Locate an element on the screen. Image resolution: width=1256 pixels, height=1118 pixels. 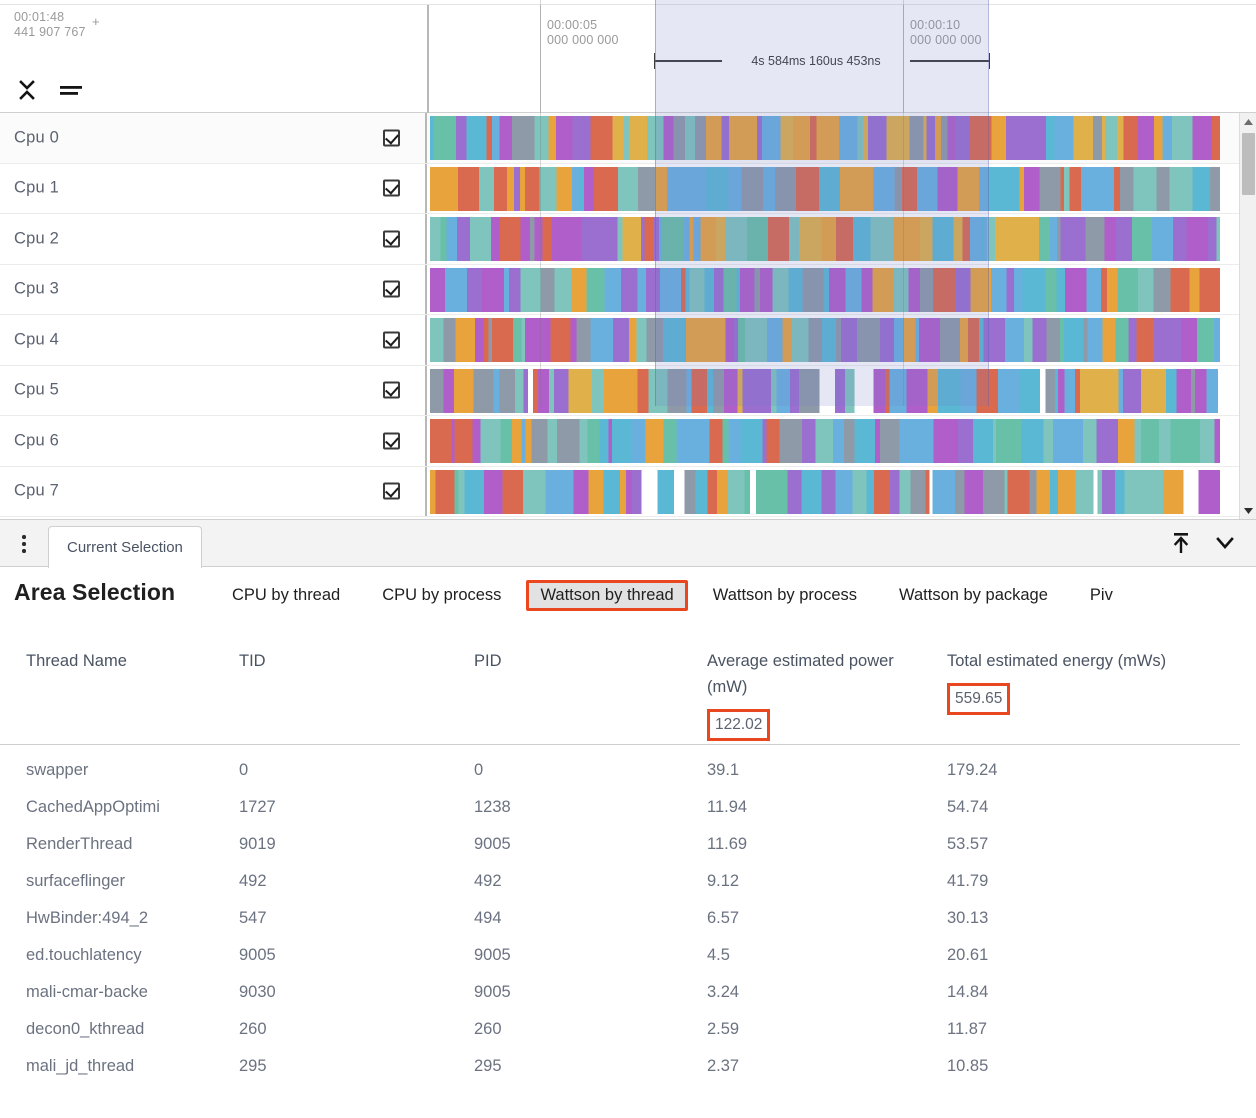
table-row: HwBinder:494_2 547 494 6.57 30.13 is located at coordinates (620, 918).